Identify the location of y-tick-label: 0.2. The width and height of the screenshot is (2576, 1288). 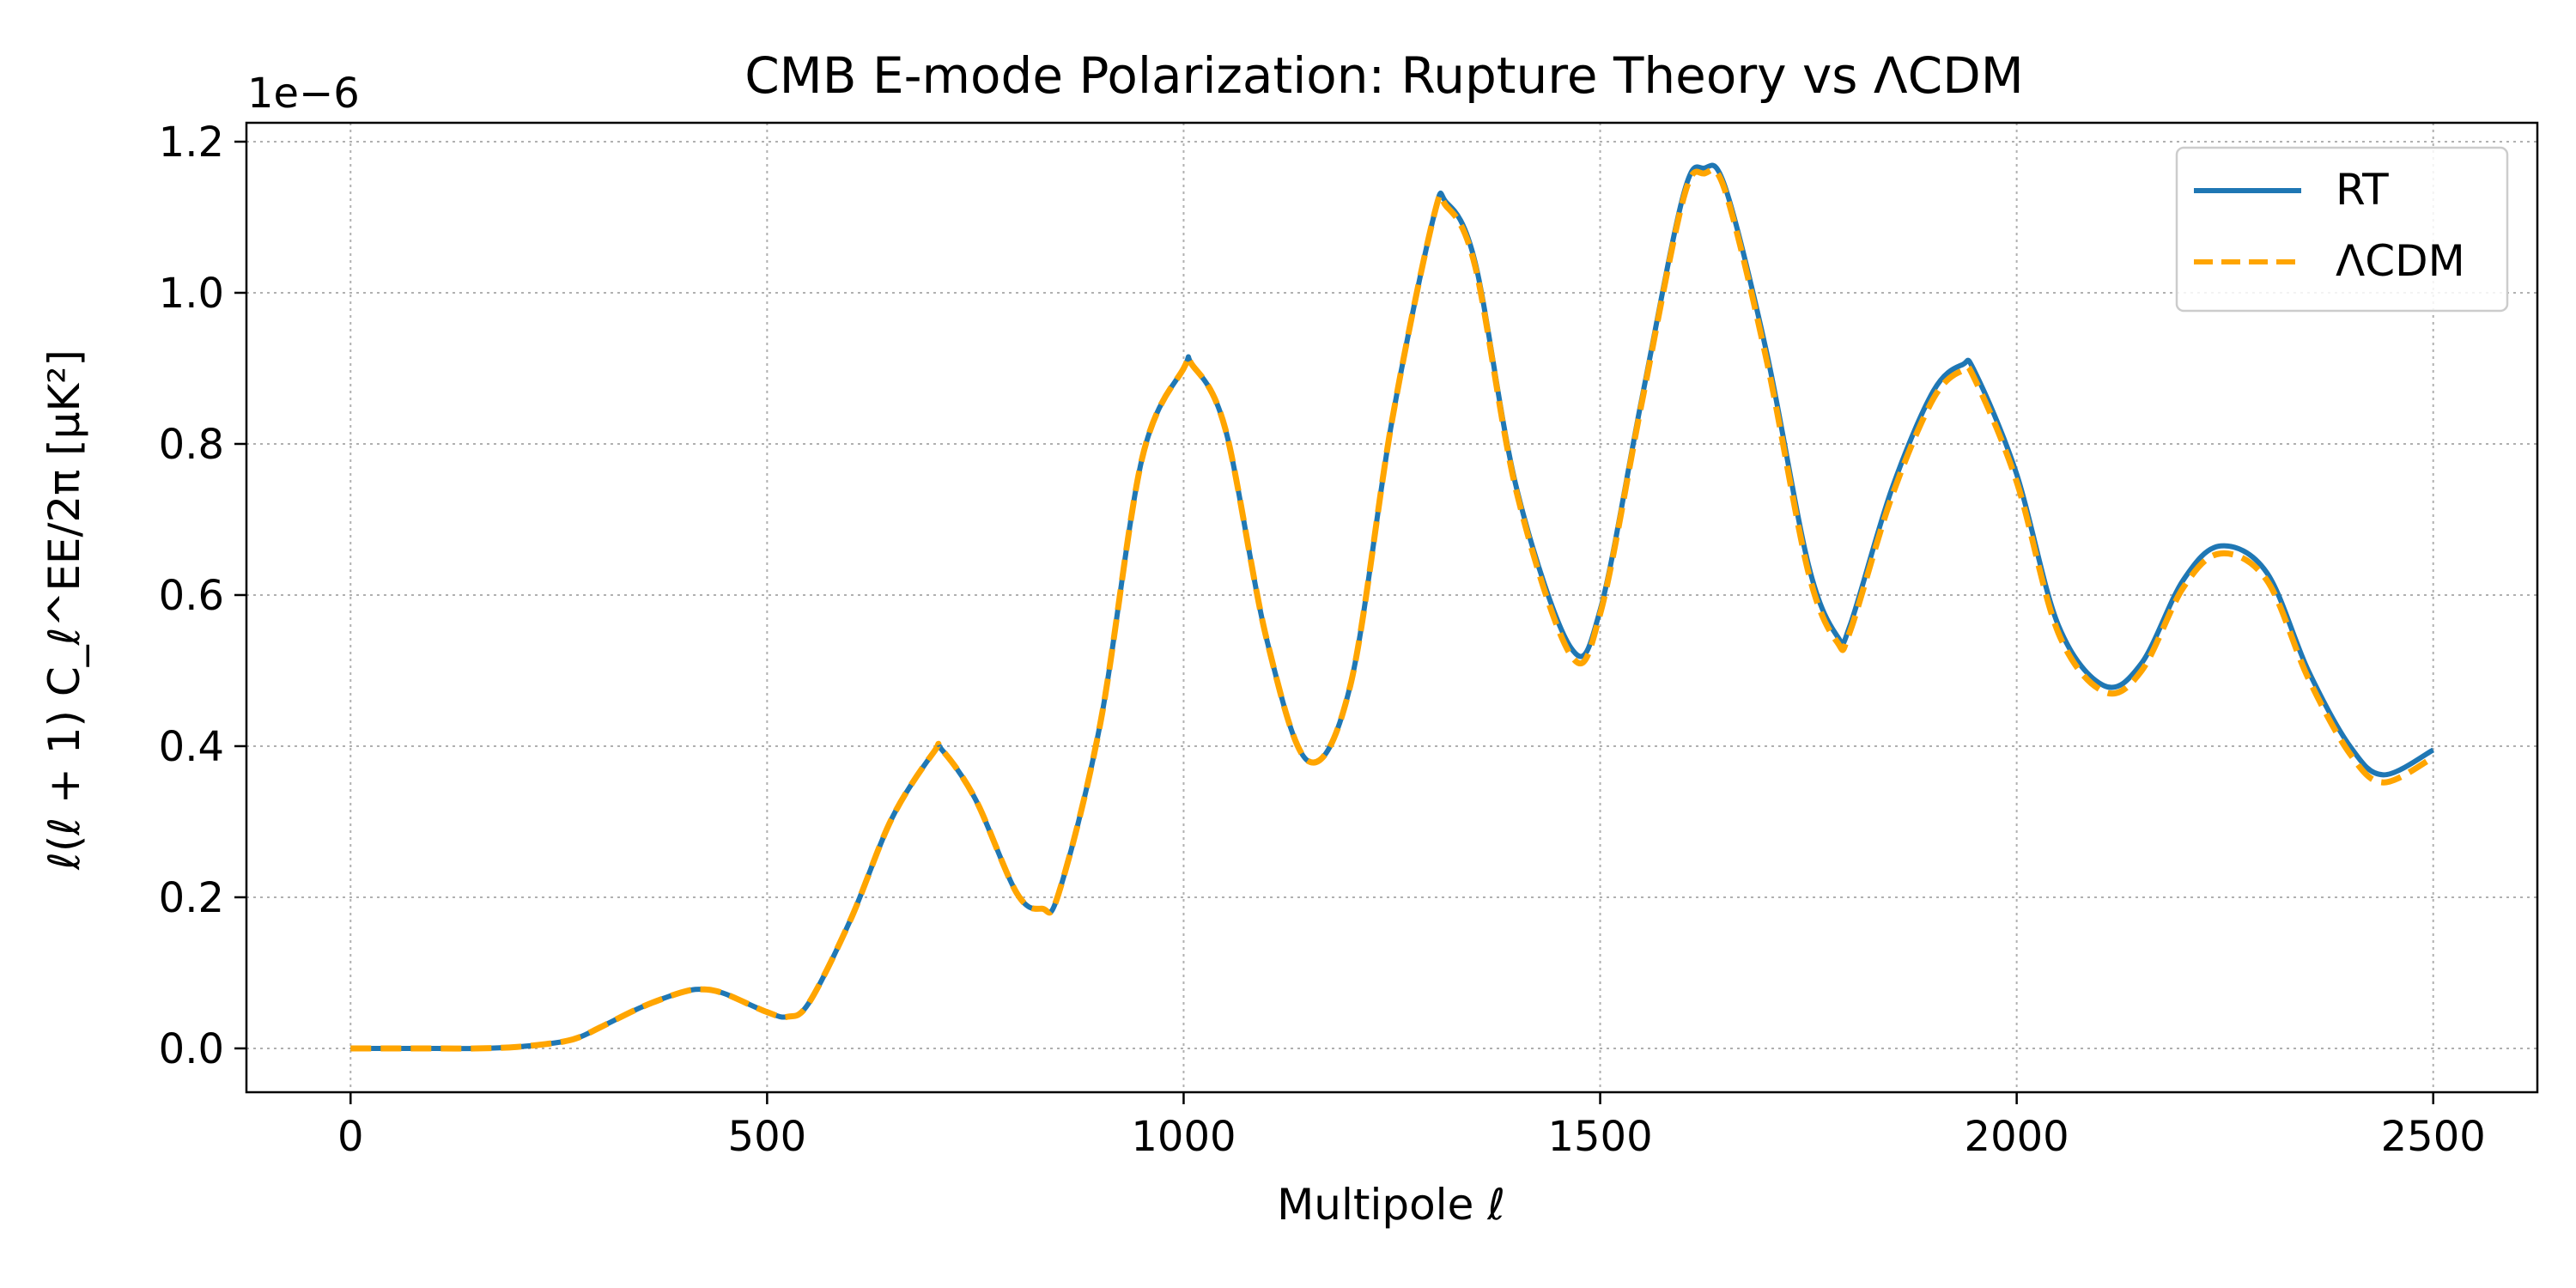
(191, 898).